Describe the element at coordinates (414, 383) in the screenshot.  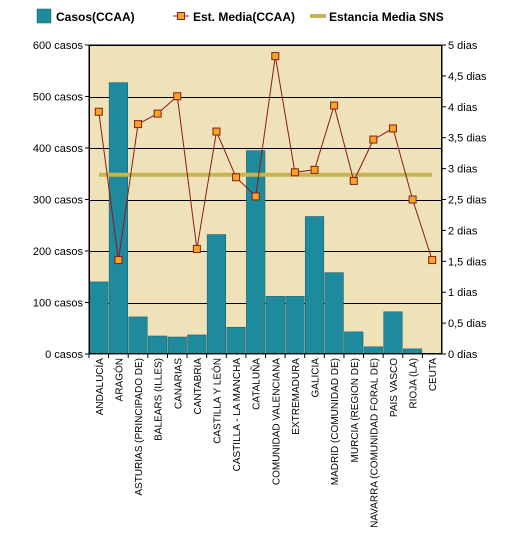
I see `x-tick-label: RIOJA (LA)` at that location.